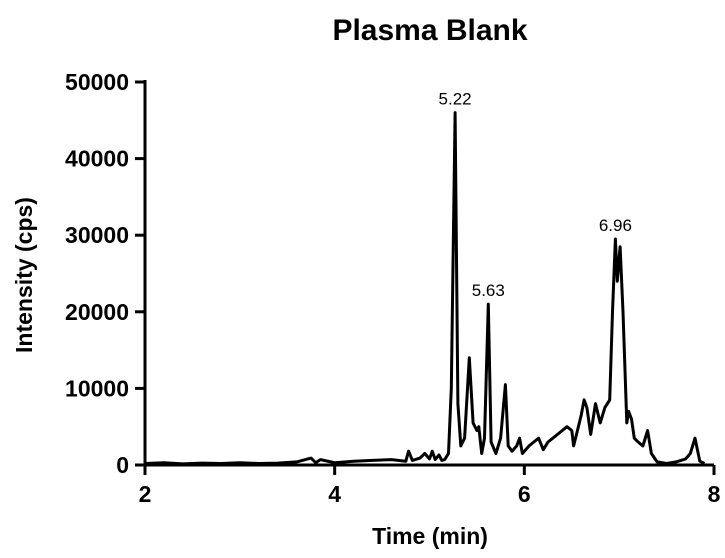 Image resolution: width=725 pixels, height=558 pixels. Describe the element at coordinates (97, 312) in the screenshot. I see `y-tick-label: 20000` at that location.